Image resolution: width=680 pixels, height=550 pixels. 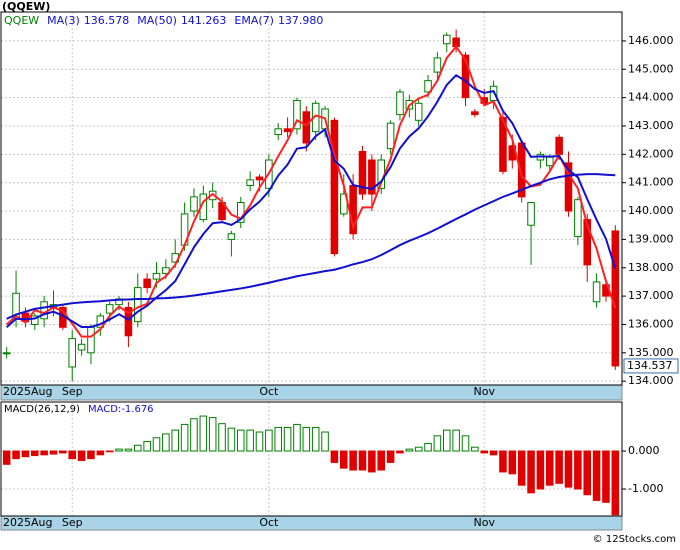 What do you see at coordinates (651, 295) in the screenshot?
I see `y-tick-label: 137.000` at bounding box center [651, 295].